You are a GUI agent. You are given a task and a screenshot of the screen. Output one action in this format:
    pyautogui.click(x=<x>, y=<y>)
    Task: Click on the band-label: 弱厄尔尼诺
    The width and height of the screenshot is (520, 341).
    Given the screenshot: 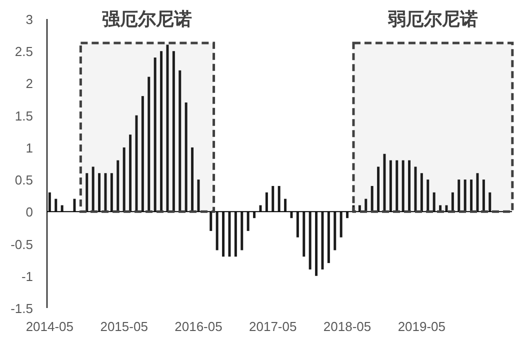 What is the action you would take?
    pyautogui.click(x=432, y=19)
    